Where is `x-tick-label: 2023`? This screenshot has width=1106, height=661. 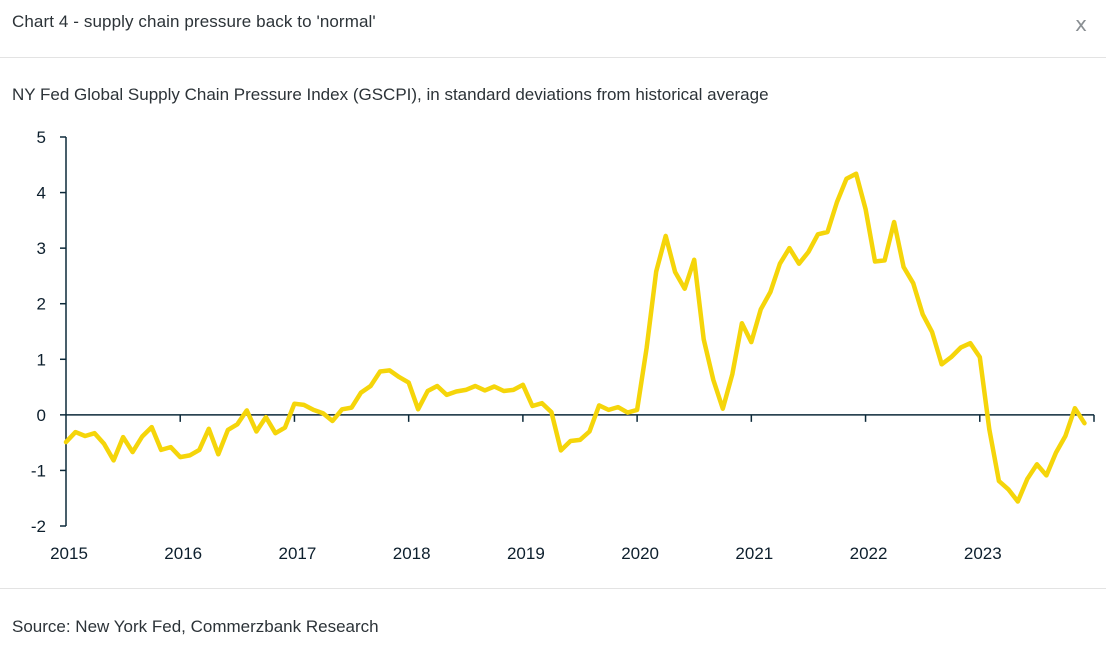 x-tick-label: 2023 is located at coordinates (983, 553).